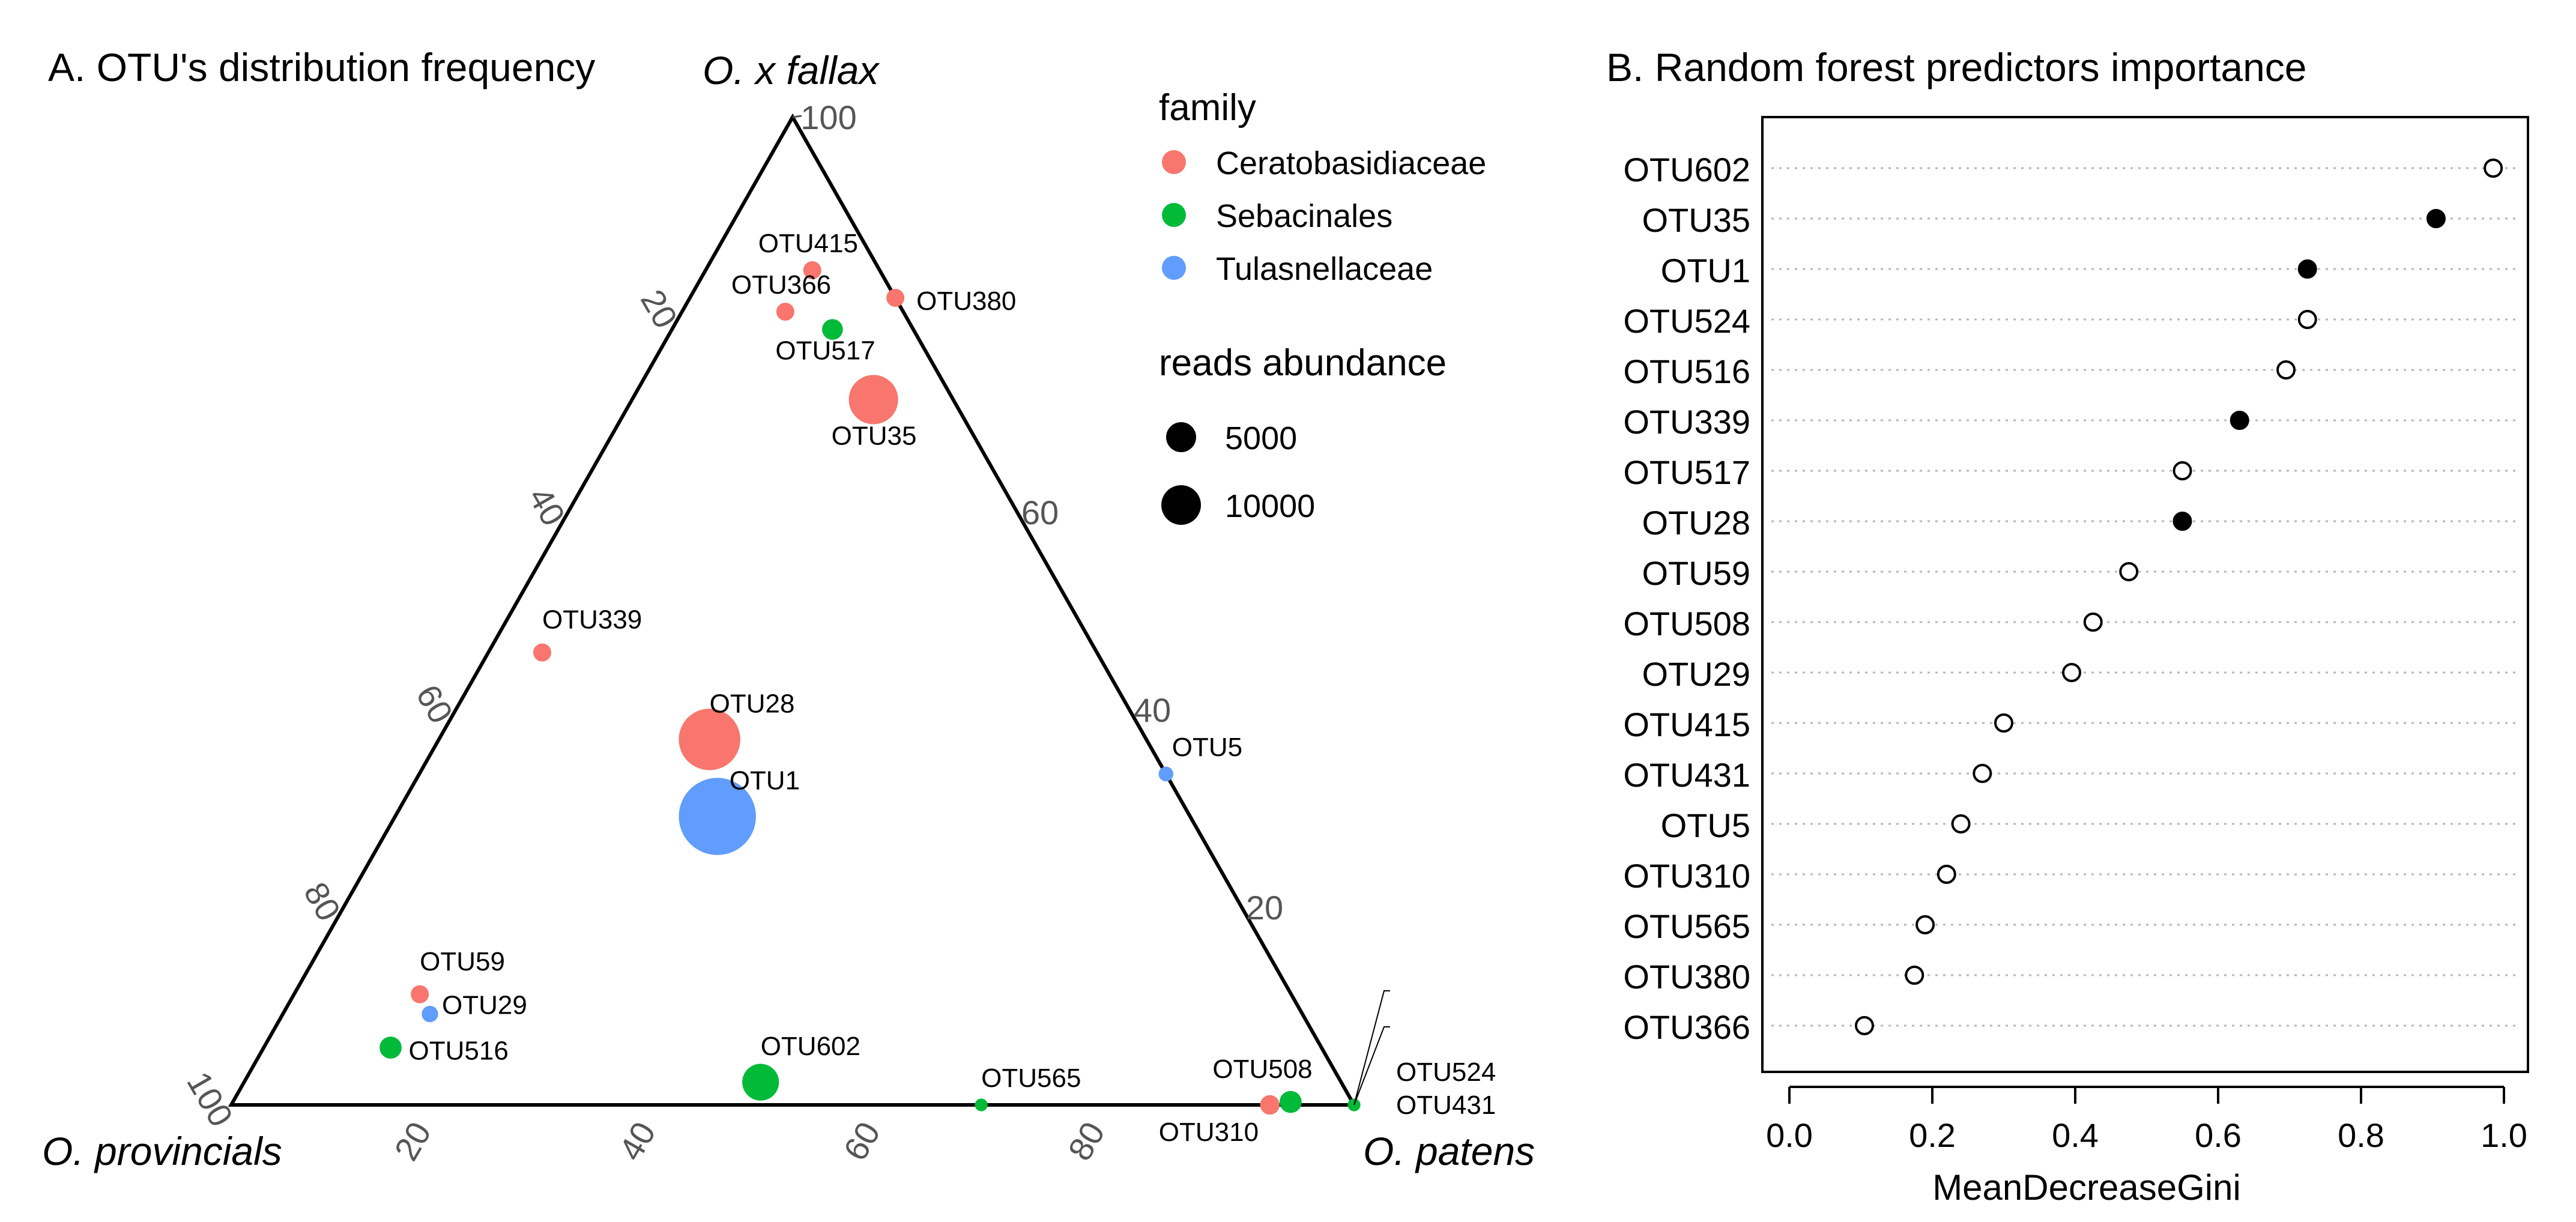  I want to click on right-tick-label: 20, so click(1264, 908).